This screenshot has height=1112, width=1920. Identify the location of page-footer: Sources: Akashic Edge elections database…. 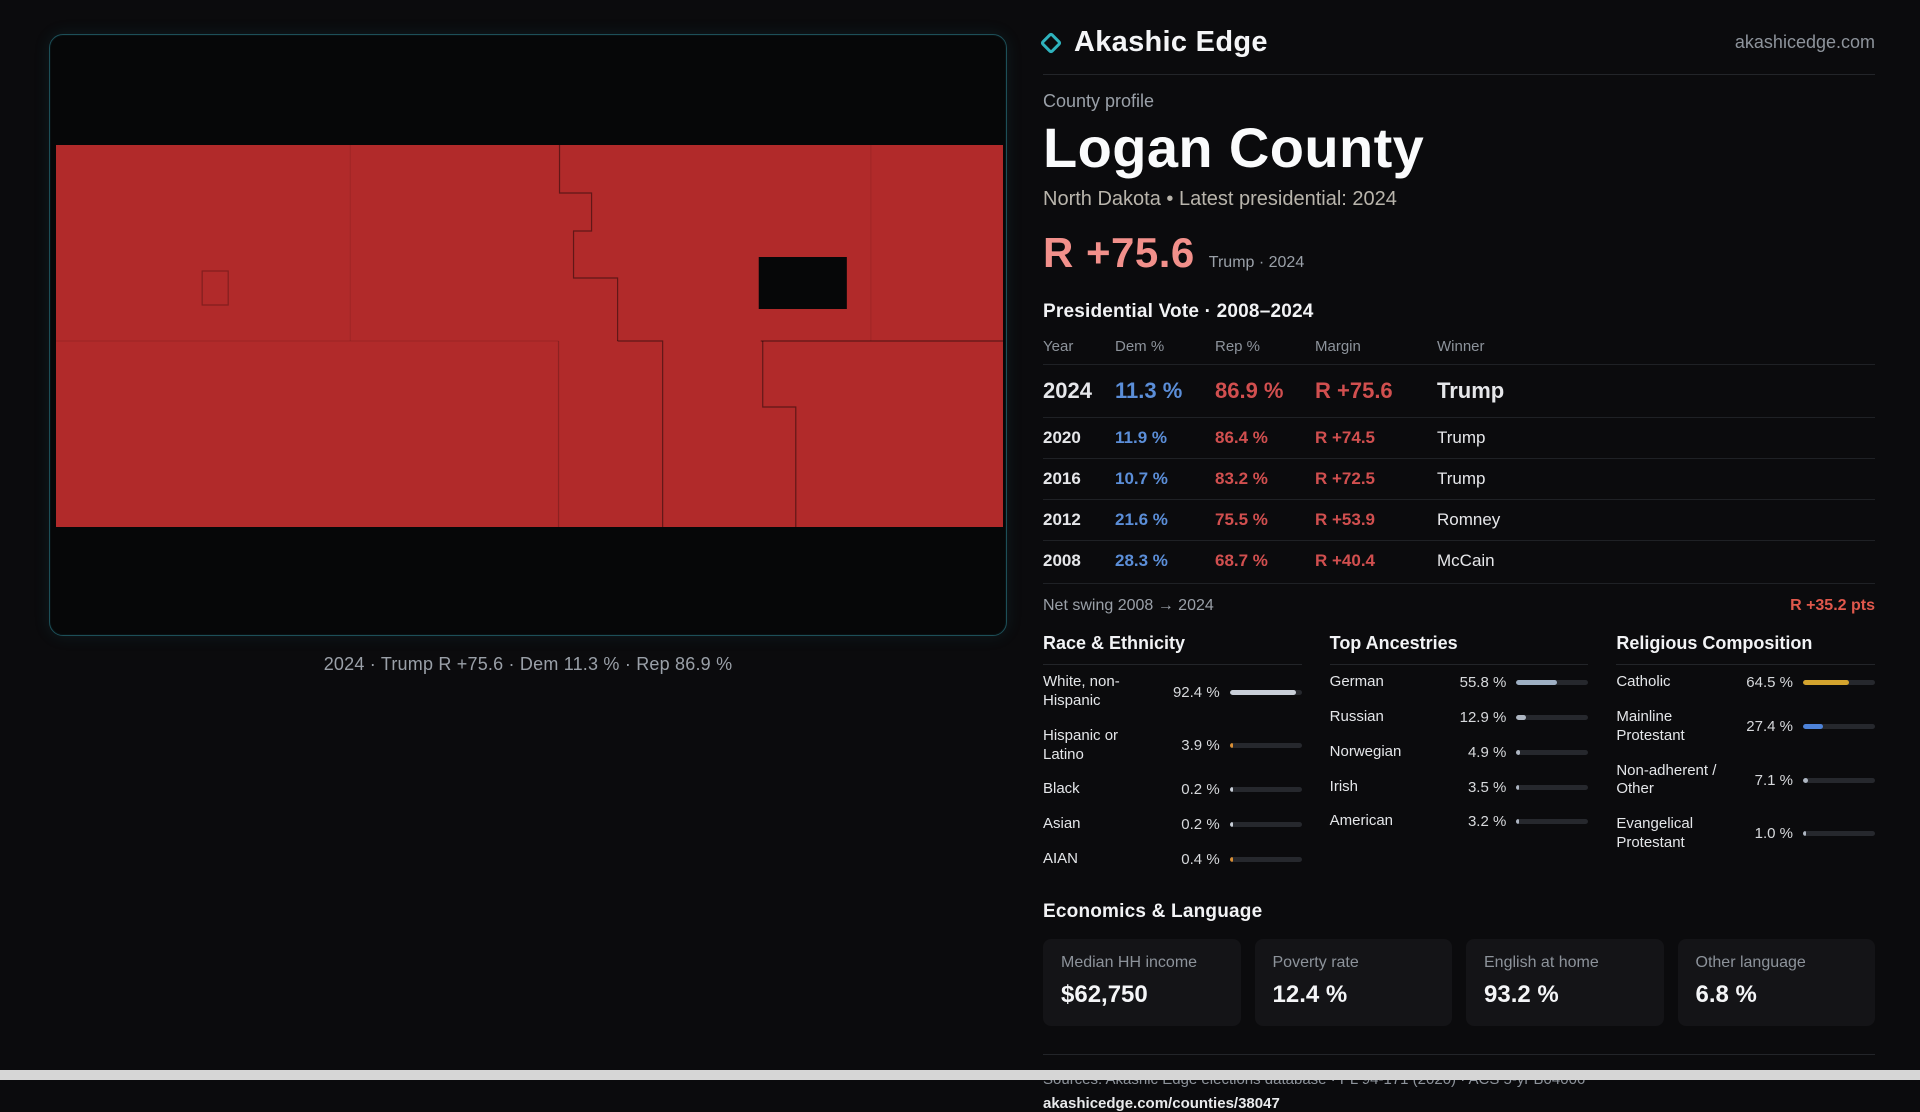
(1459, 1082).